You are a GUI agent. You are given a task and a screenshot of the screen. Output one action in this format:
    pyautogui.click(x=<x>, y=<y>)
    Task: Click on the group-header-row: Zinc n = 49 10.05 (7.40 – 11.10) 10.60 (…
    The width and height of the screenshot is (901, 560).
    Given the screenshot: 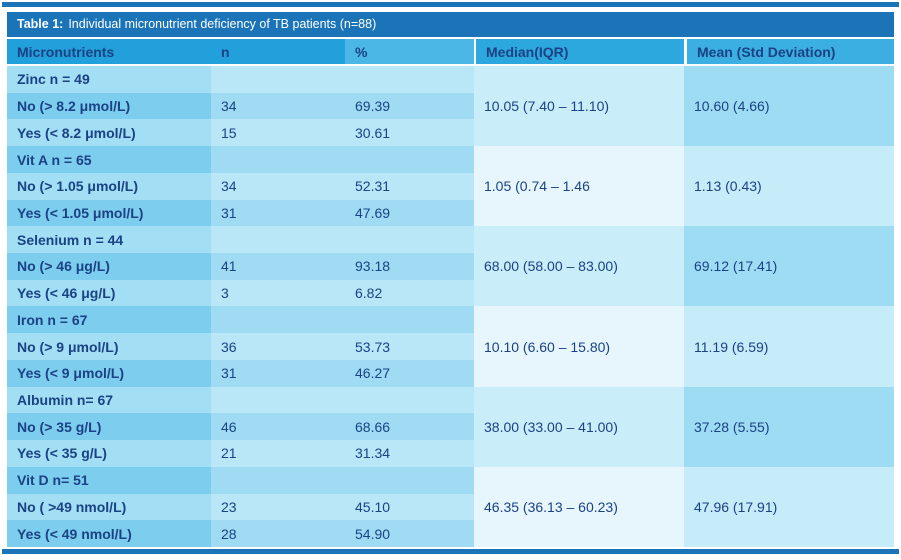 What is the action you would take?
    pyautogui.click(x=450, y=106)
    